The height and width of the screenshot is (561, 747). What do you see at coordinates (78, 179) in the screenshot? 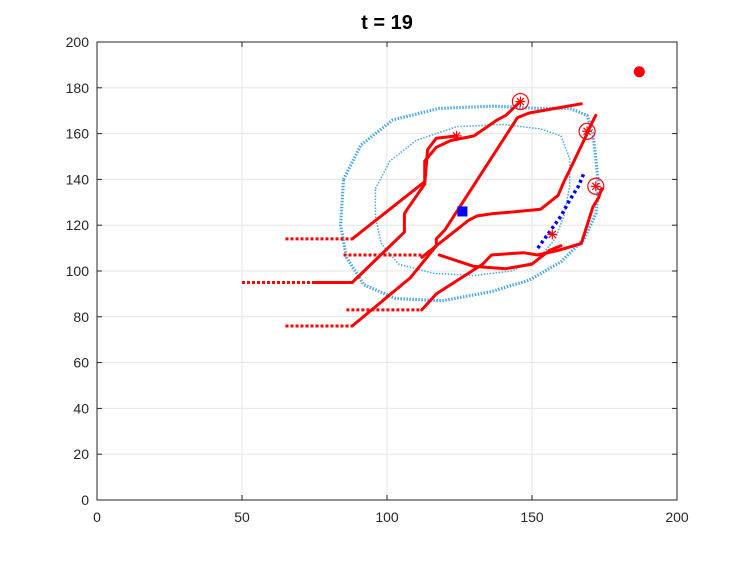
I see `y-tick-label: 140` at bounding box center [78, 179].